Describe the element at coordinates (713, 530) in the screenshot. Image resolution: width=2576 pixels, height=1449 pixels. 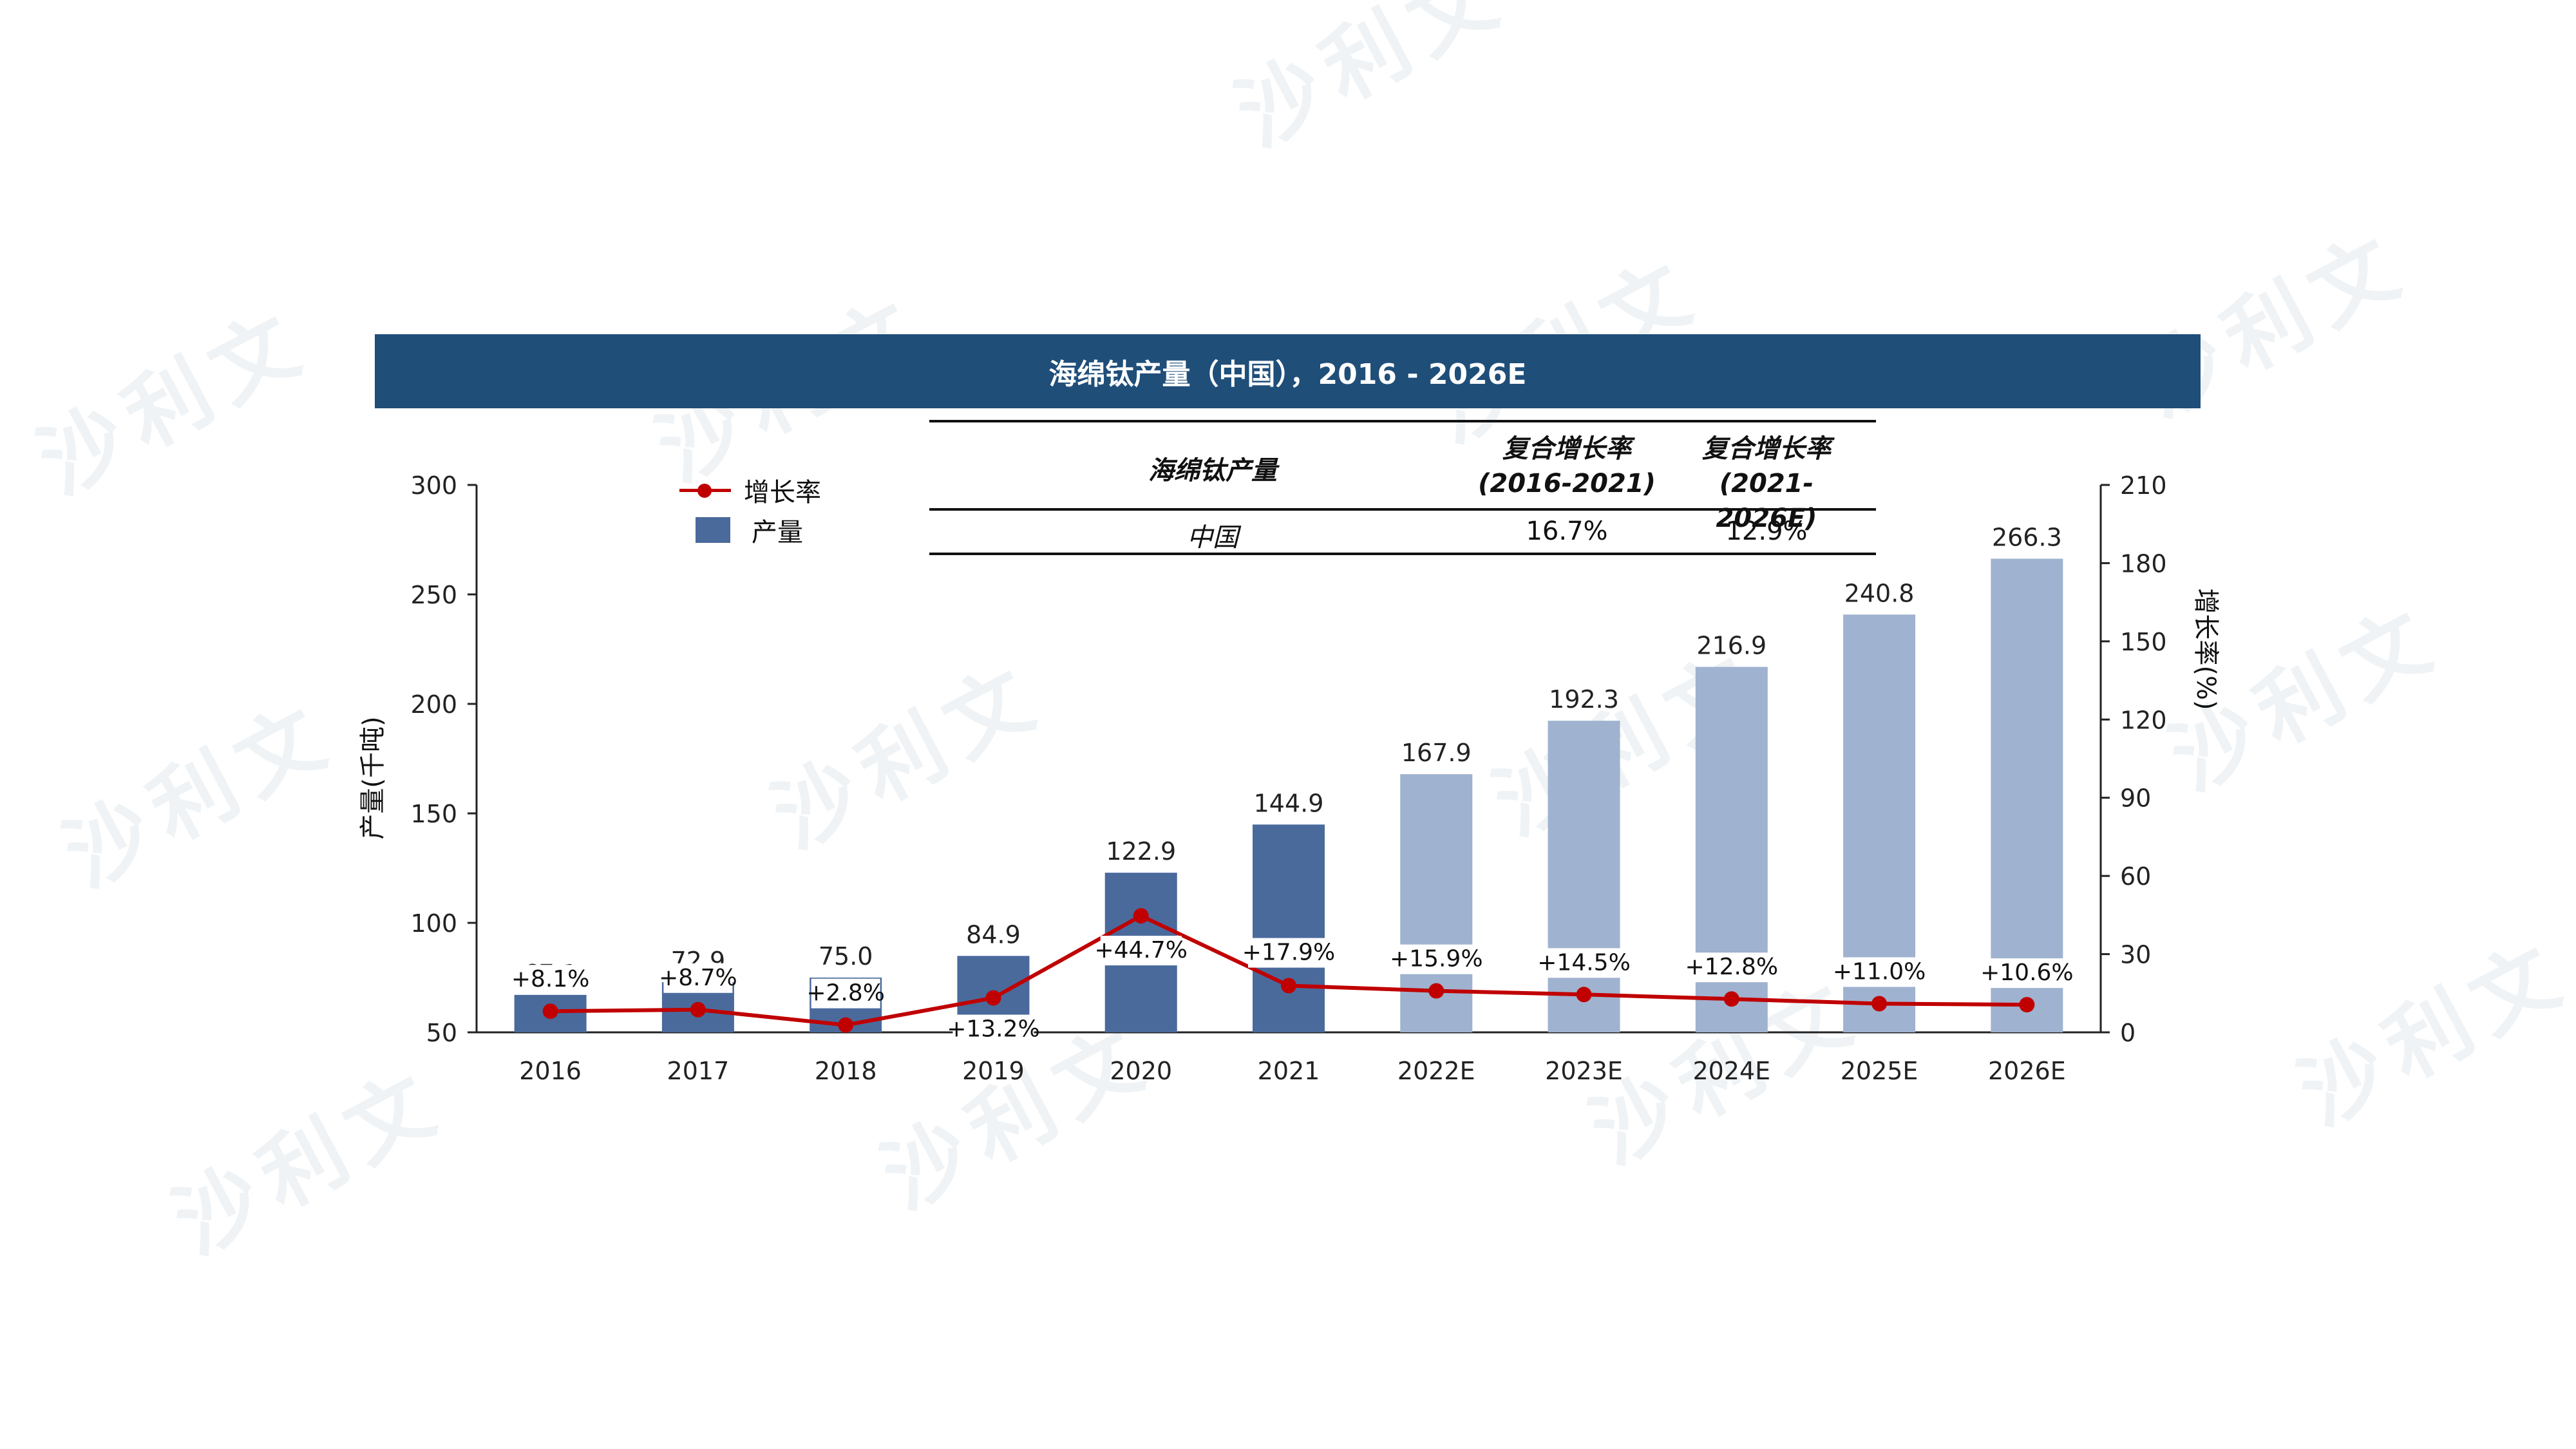
I see `bar-swatch-icon` at that location.